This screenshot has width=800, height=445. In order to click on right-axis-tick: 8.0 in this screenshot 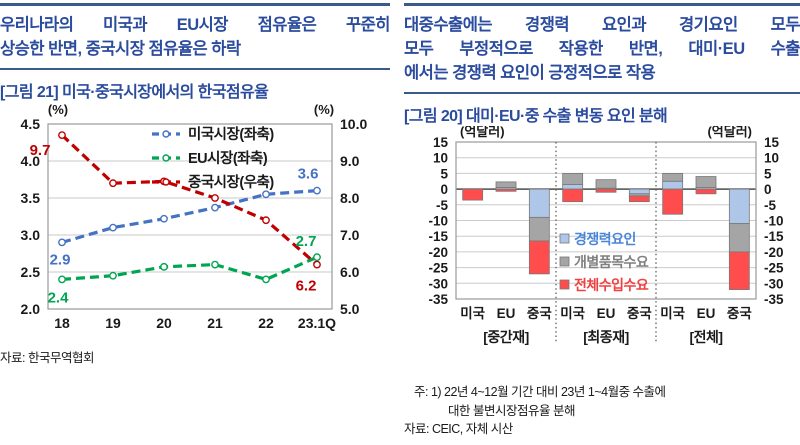, I will do `click(350, 198)`.